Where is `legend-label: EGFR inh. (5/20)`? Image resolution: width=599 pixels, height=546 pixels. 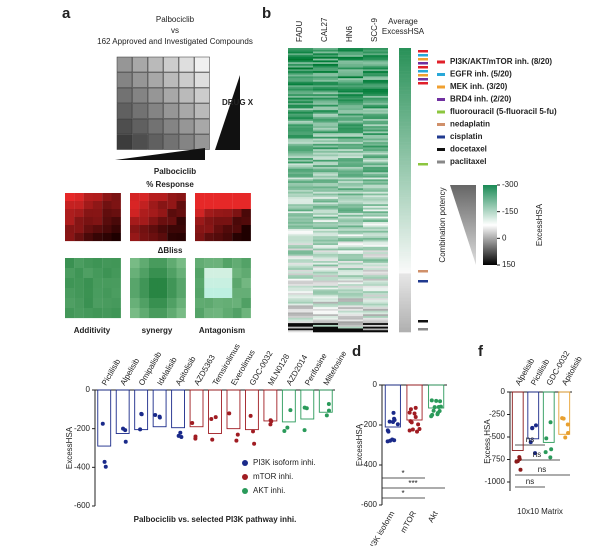 legend-label: EGFR inh. (5/20) is located at coordinates (481, 74).